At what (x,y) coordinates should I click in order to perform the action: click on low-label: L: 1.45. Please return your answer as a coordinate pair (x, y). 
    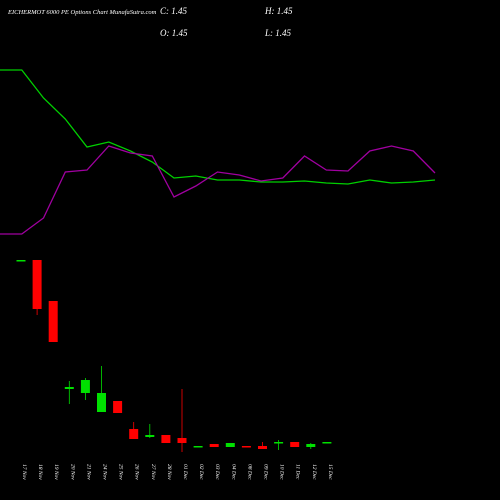
    Looking at the image, I should click on (278, 33).